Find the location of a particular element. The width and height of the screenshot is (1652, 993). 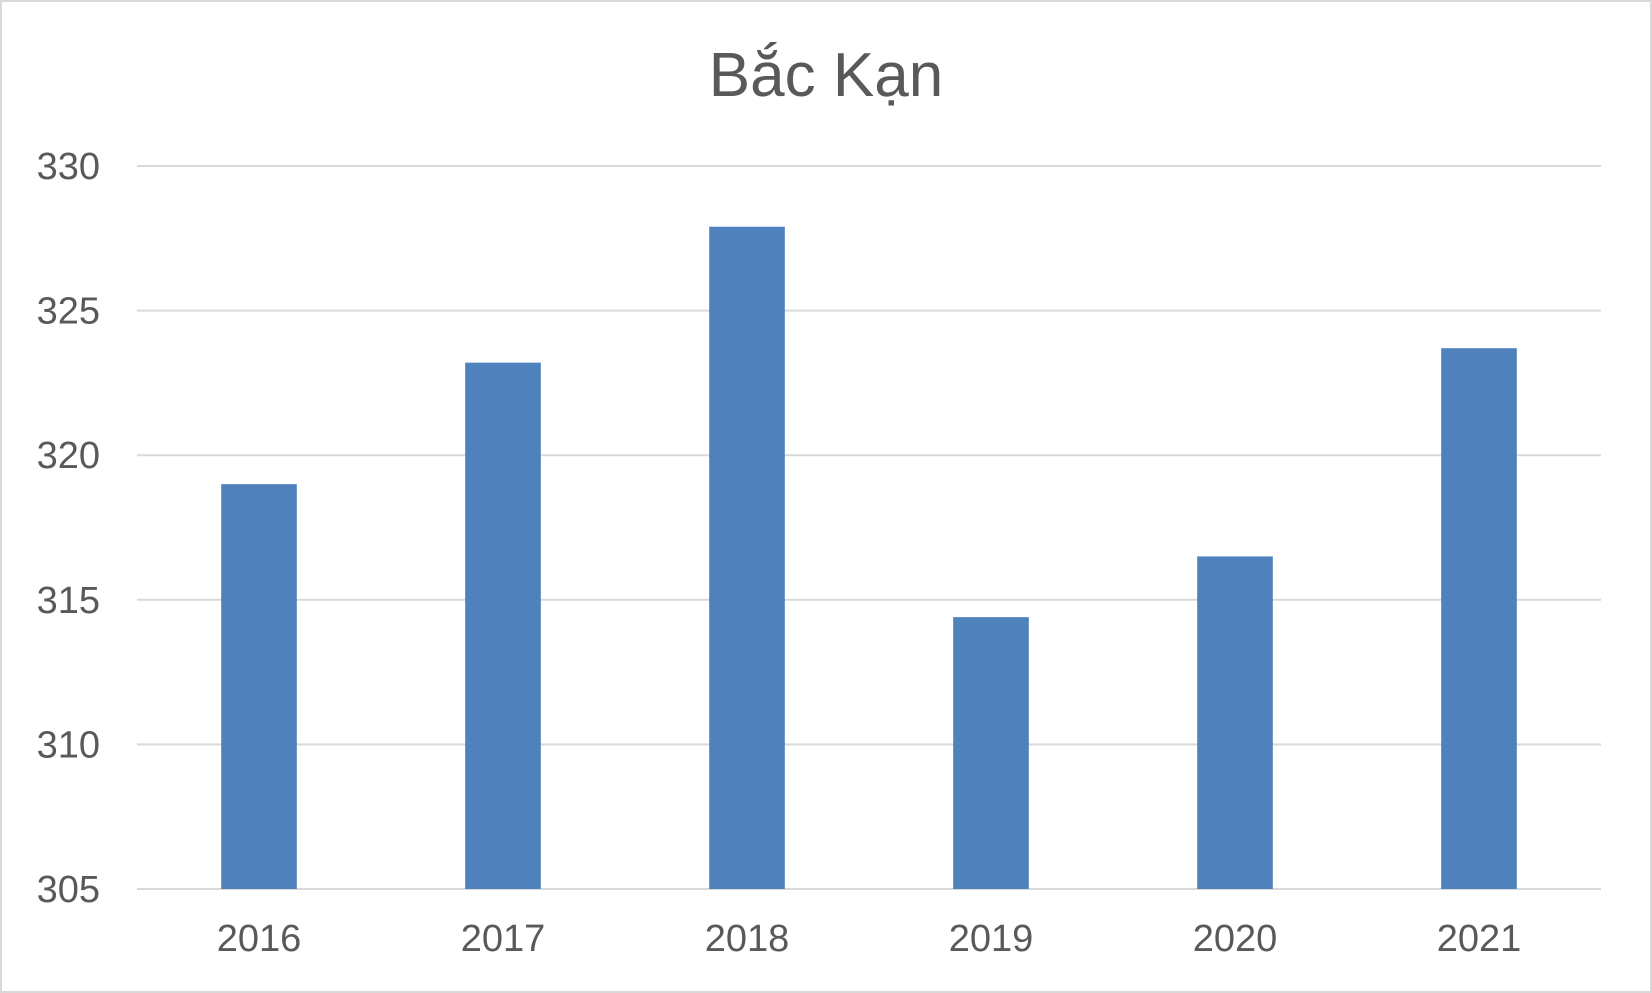

bar-2021 is located at coordinates (1479, 618).